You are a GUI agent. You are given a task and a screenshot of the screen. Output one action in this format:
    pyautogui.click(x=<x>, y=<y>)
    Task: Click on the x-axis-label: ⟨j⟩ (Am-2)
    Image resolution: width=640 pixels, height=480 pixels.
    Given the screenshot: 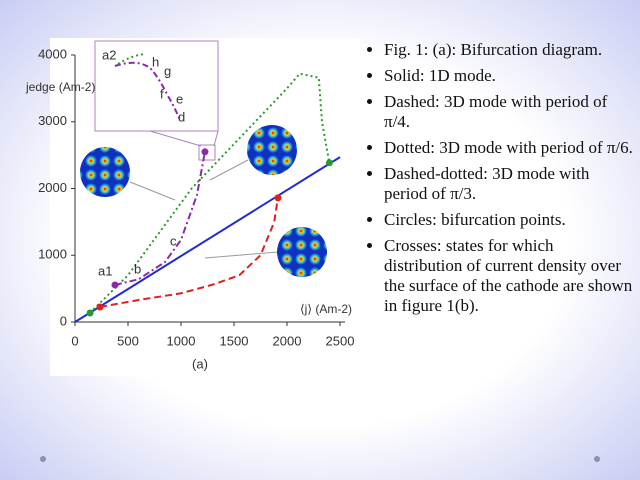 What is the action you would take?
    pyautogui.click(x=326, y=309)
    